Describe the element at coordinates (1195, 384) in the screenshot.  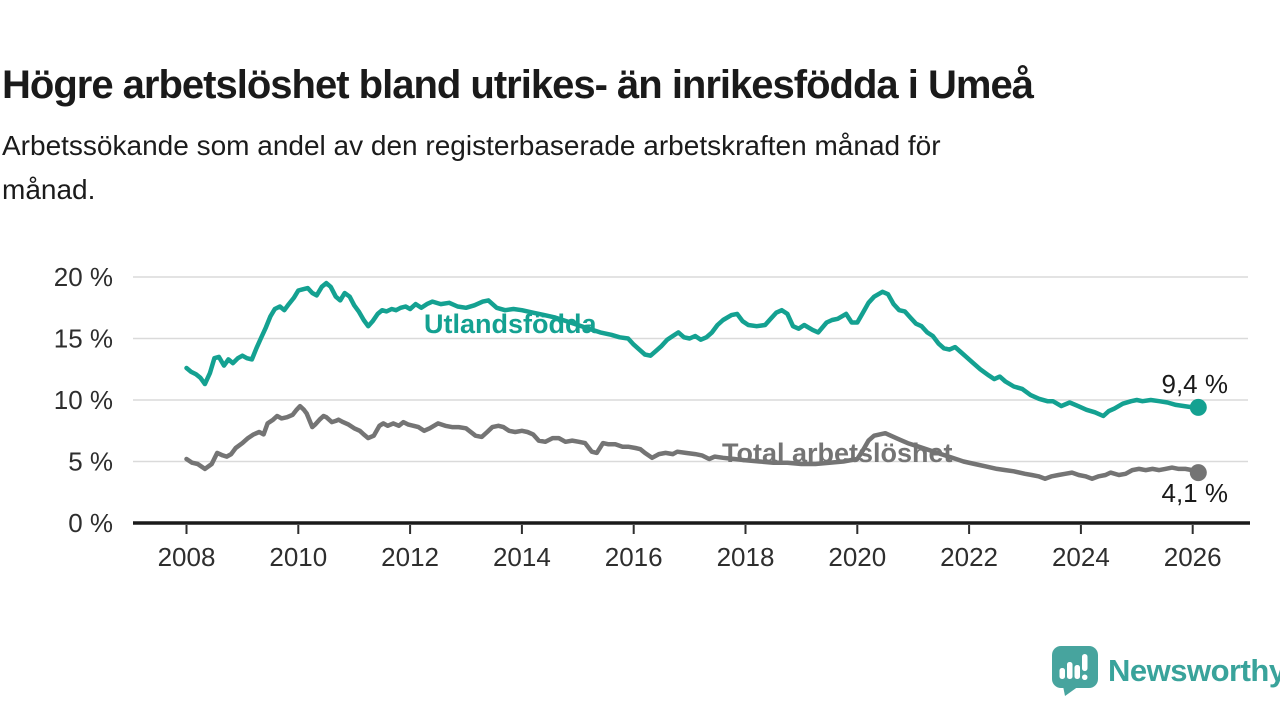
I see `end-value-label-utlandsfodda: 9,4 %` at that location.